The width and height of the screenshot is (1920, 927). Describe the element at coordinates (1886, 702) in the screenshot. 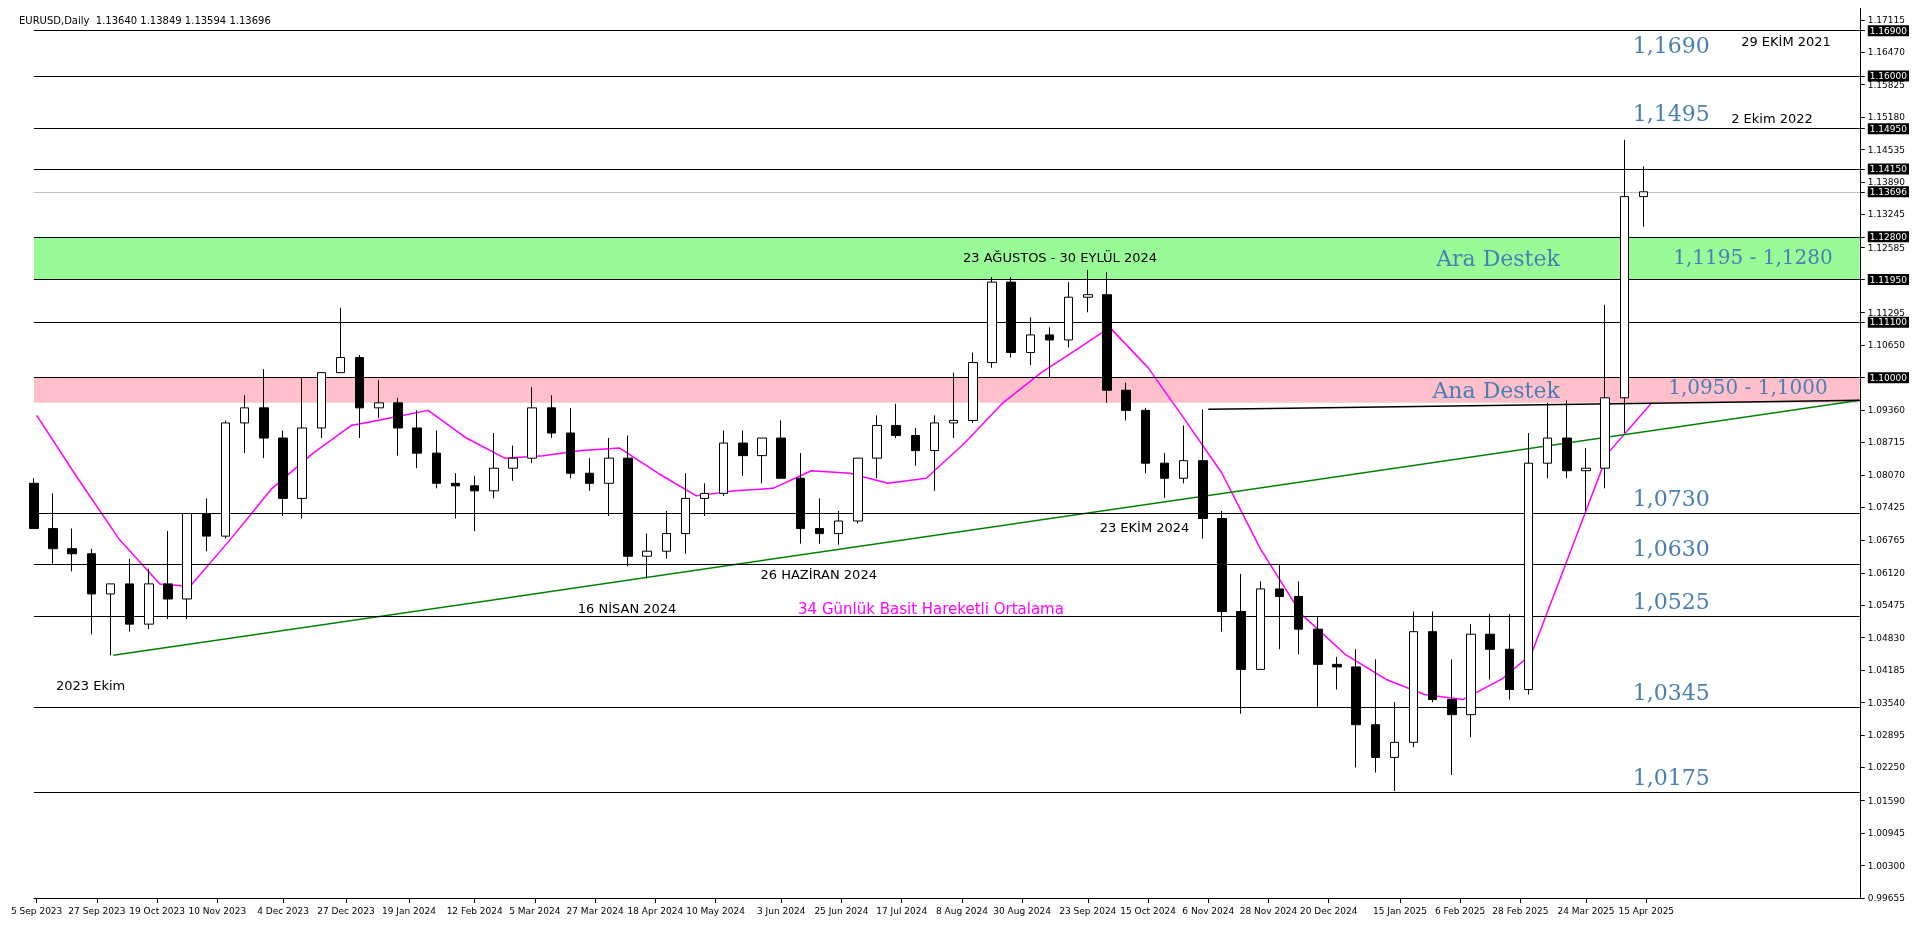

I see `y-tick-label: 1.03540` at that location.